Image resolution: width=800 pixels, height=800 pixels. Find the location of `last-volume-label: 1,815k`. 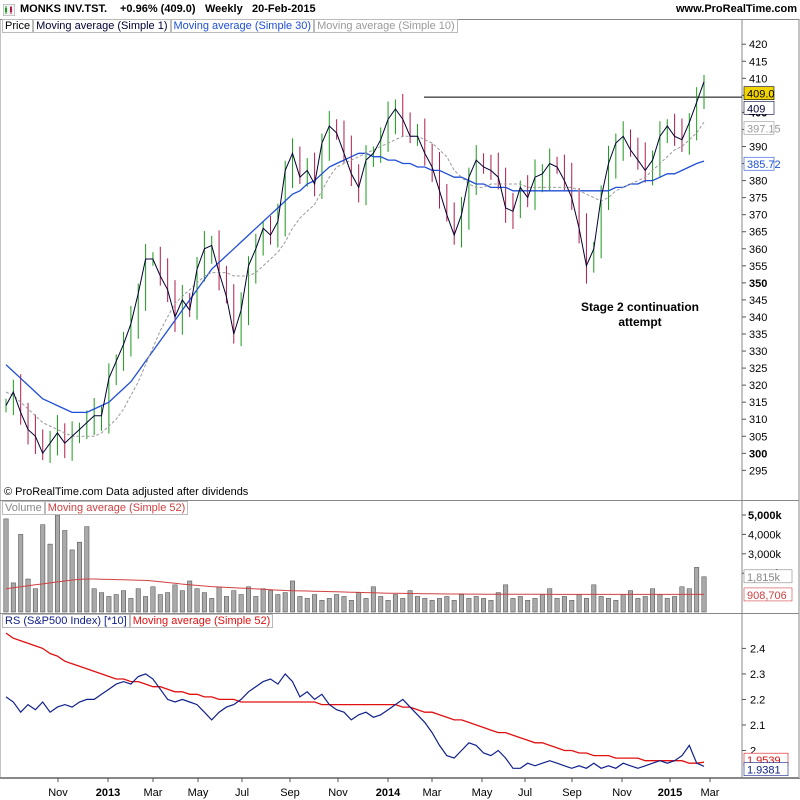

last-volume-label: 1,815k is located at coordinates (764, 578).